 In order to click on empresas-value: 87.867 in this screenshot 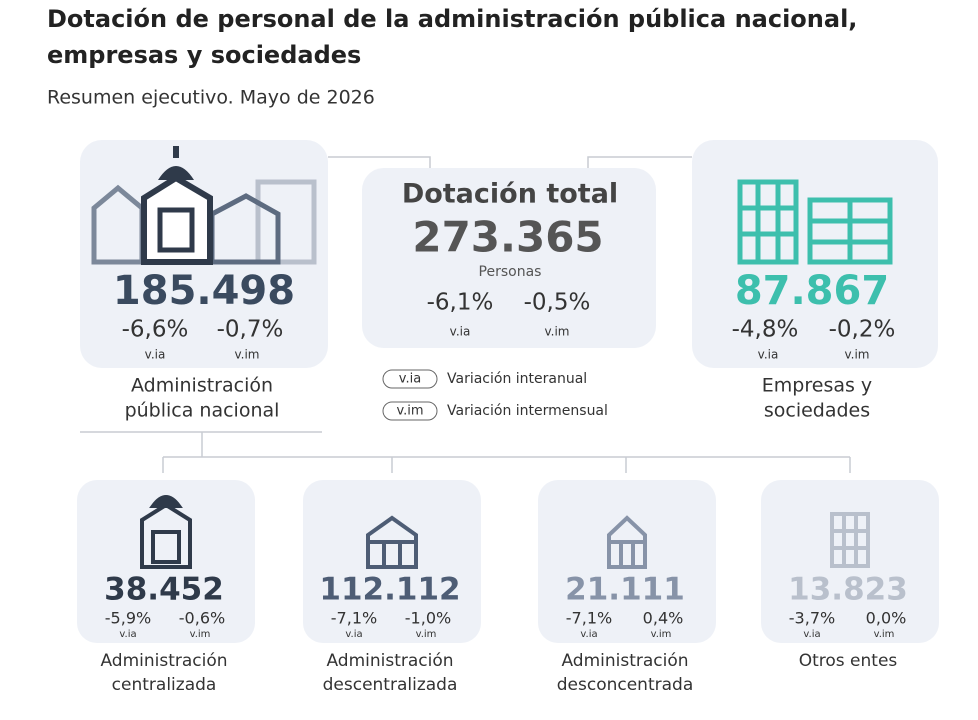, I will do `click(812, 291)`.